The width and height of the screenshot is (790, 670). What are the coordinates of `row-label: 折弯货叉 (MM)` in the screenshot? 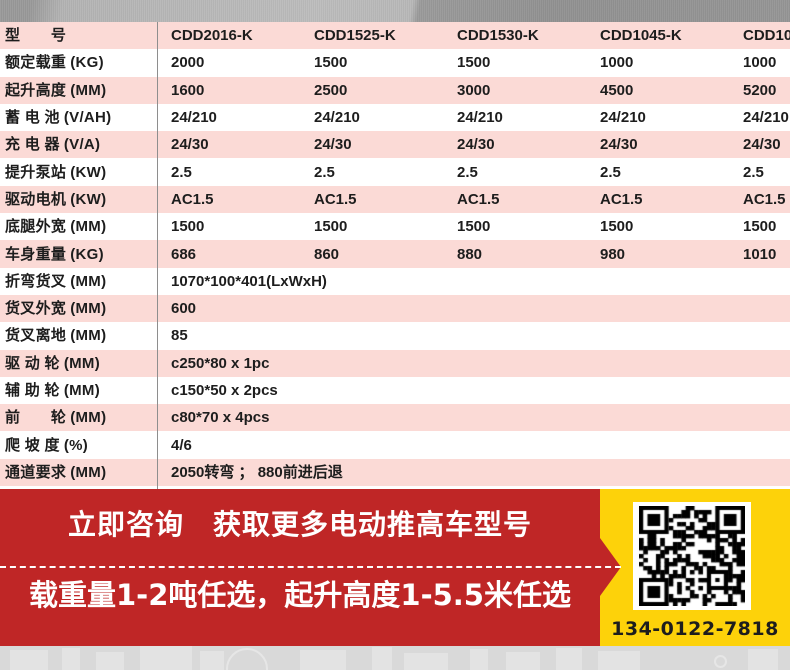 It's located at (79, 281).